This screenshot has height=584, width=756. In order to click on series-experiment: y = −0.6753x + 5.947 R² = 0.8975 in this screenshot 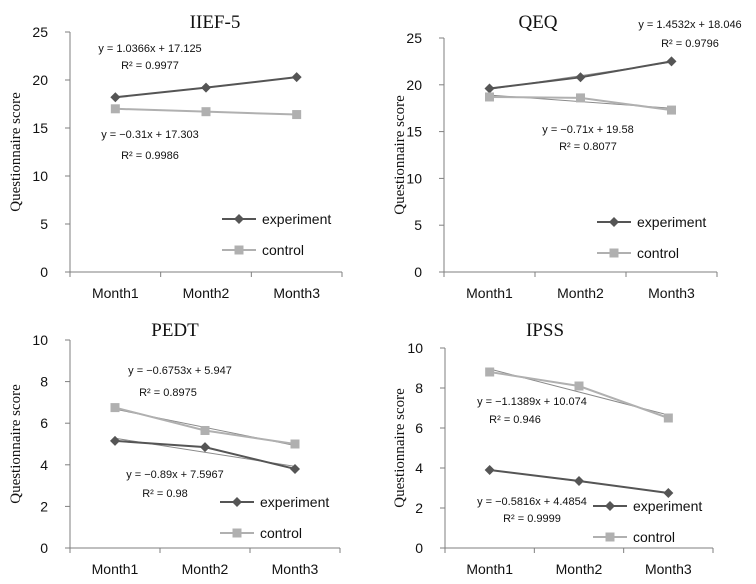, I will do `click(205, 419)`.